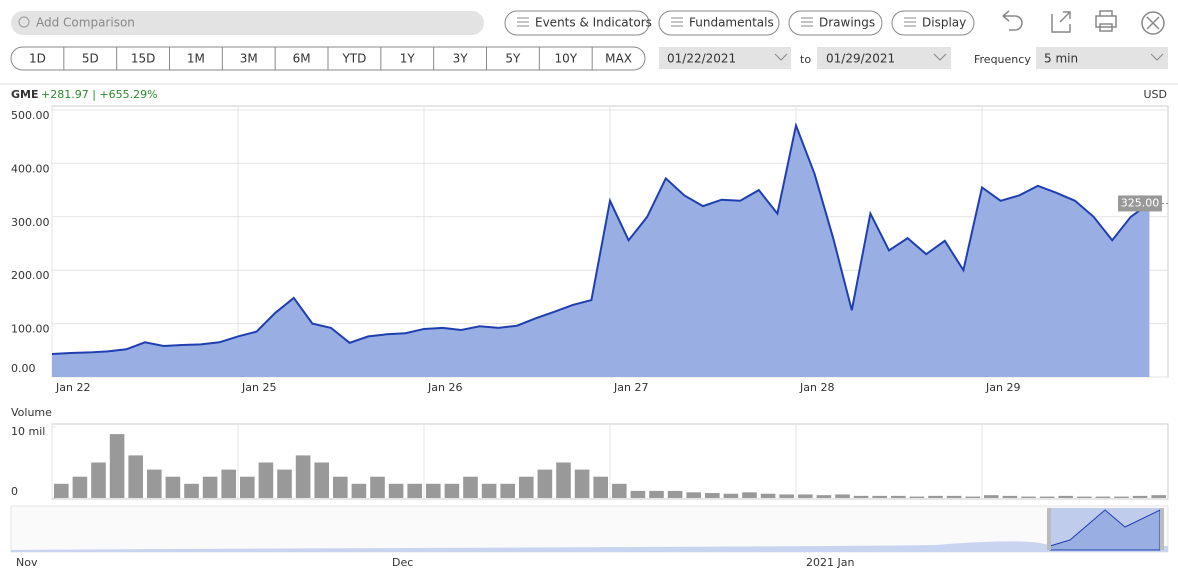 Image resolution: width=1178 pixels, height=576 pixels. What do you see at coordinates (302, 59) in the screenshot?
I see `range-label: 6M` at bounding box center [302, 59].